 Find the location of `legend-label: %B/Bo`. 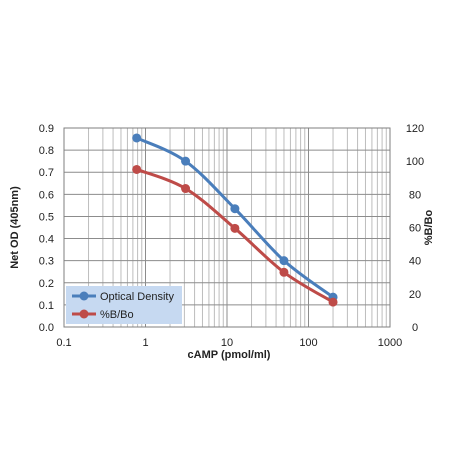

legend-label: %B/Bo is located at coordinates (117, 315).